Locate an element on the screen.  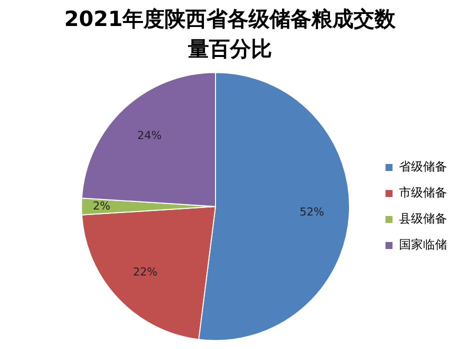
data-label: 2% is located at coordinates (101, 205).